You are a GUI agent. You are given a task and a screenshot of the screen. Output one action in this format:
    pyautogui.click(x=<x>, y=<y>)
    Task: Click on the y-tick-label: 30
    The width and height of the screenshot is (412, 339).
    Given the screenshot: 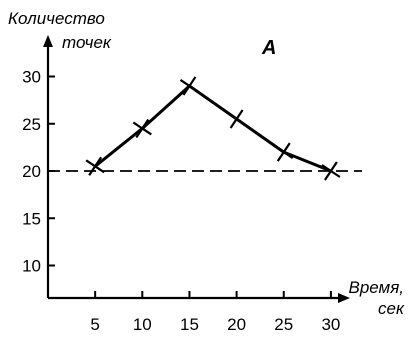 What is the action you would take?
    pyautogui.click(x=31, y=77)
    